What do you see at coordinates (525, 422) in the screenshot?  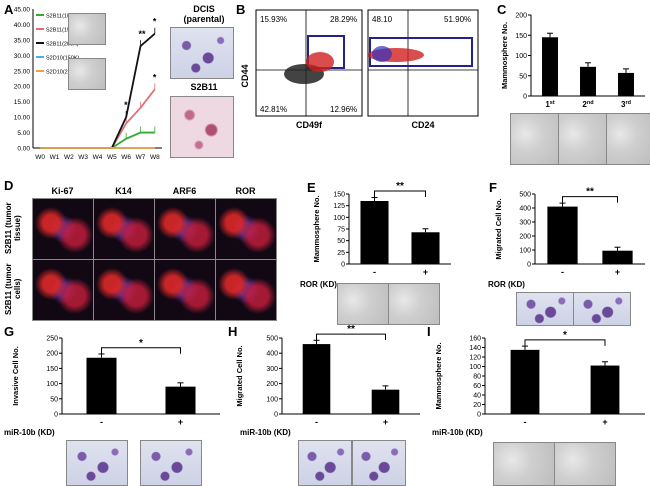 I see `panel-i-xtick-label: -` at bounding box center [525, 422].